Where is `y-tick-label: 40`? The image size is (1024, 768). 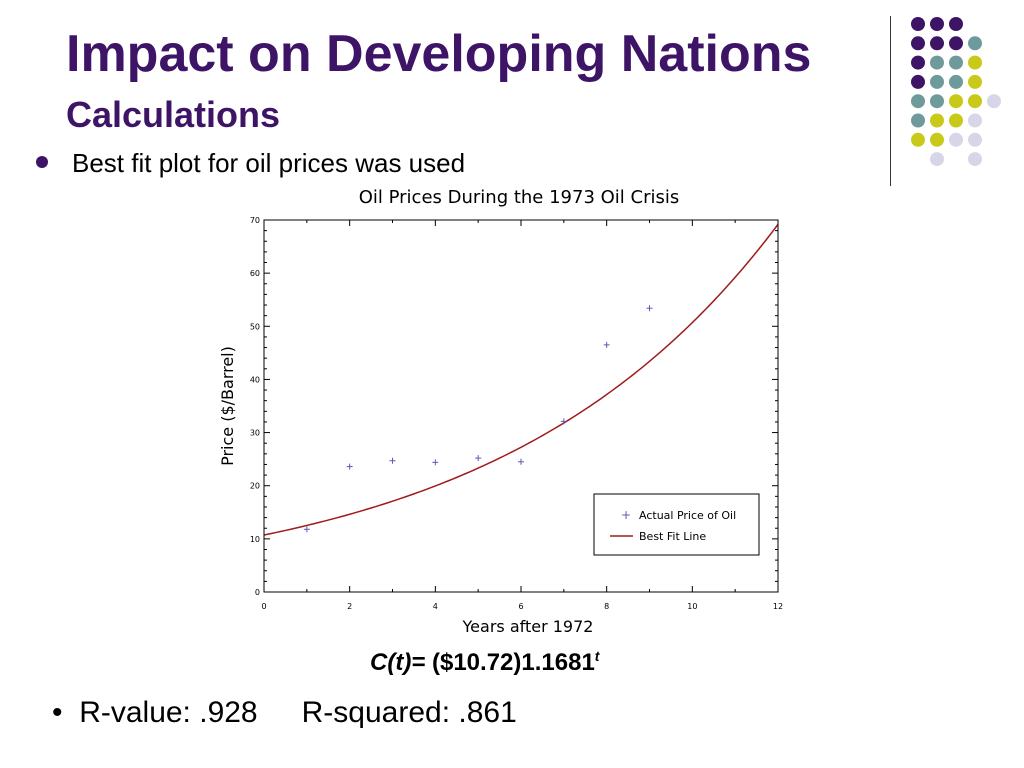 y-tick-label: 40 is located at coordinates (255, 379).